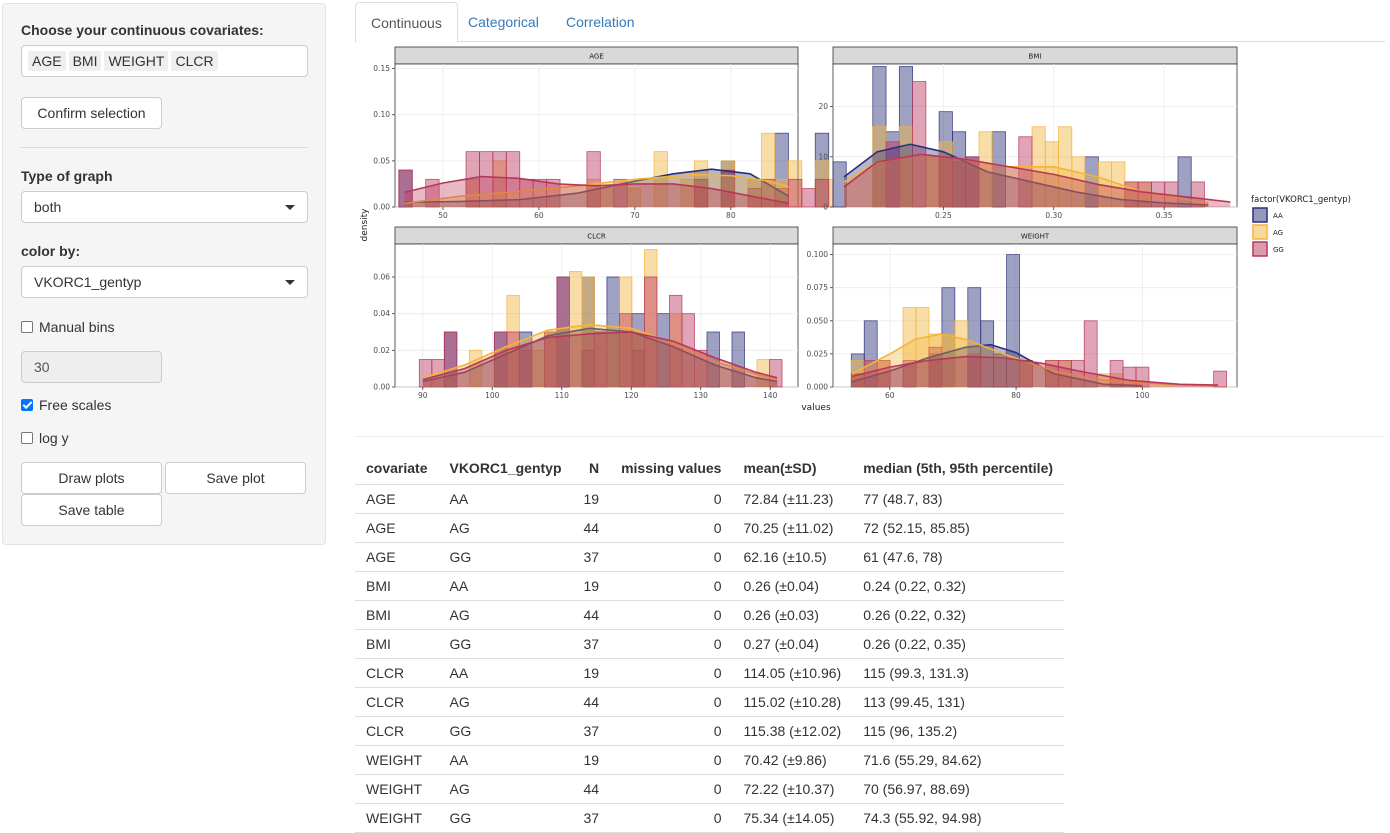  What do you see at coordinates (1301, 226) in the screenshot?
I see `legend: factor(VKORC1_gentyp) AA AG GG` at bounding box center [1301, 226].